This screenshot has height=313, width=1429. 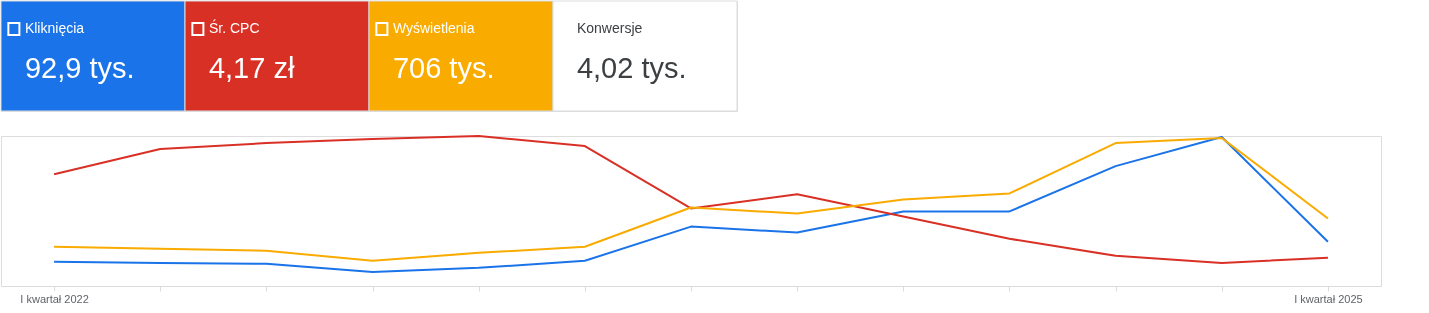 I want to click on legend-label: Kliknięcia, so click(x=54, y=28).